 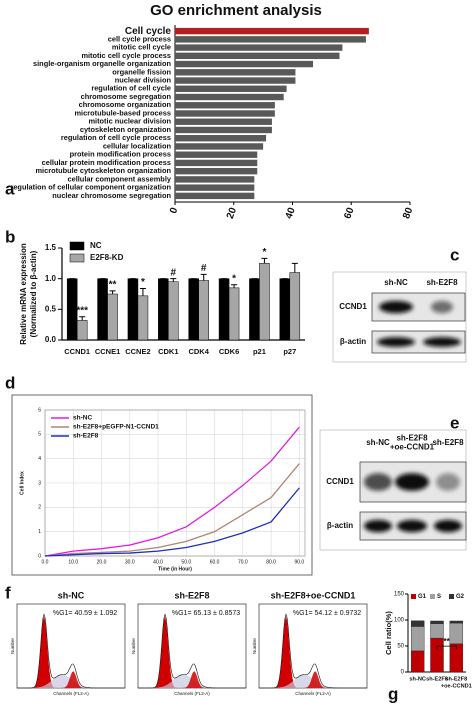 I want to click on y-tick-label: 0.5, so click(x=51, y=308).